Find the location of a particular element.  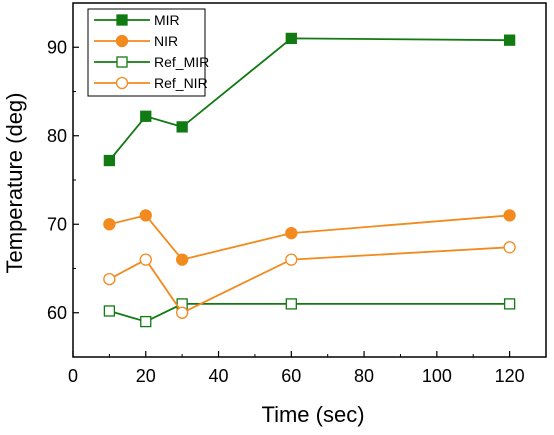

series-line-nir is located at coordinates (309, 237).